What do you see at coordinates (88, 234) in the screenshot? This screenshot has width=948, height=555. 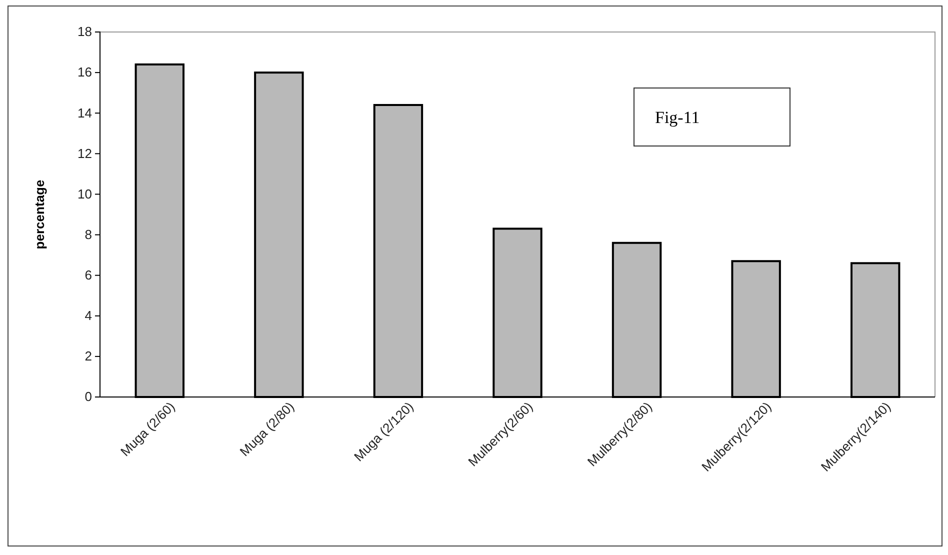 I see `y-tick-label: 8` at bounding box center [88, 234].